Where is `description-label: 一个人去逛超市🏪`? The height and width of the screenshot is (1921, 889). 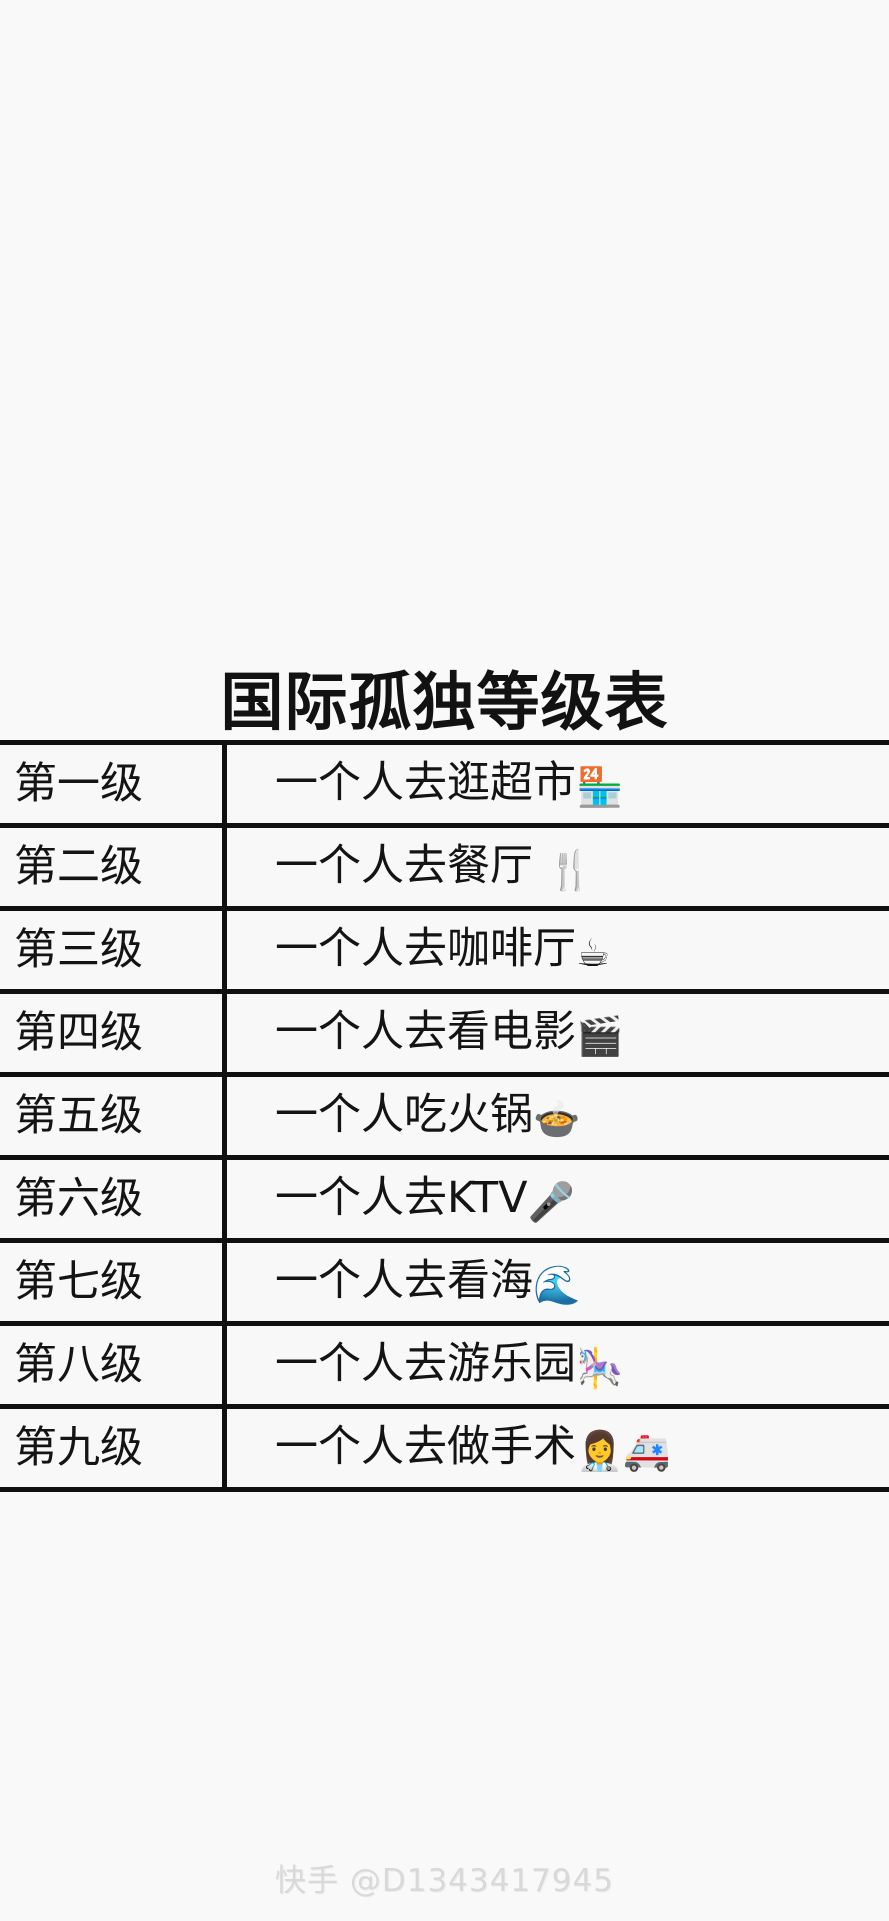
description-label: 一个人去逛超市🏪 is located at coordinates (558, 785).